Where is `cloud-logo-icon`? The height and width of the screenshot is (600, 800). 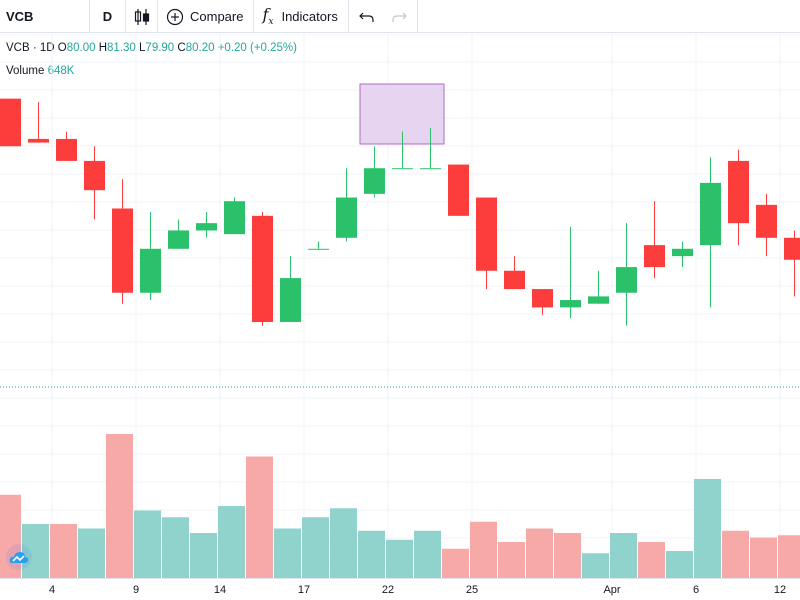 cloud-logo-icon is located at coordinates (19, 557).